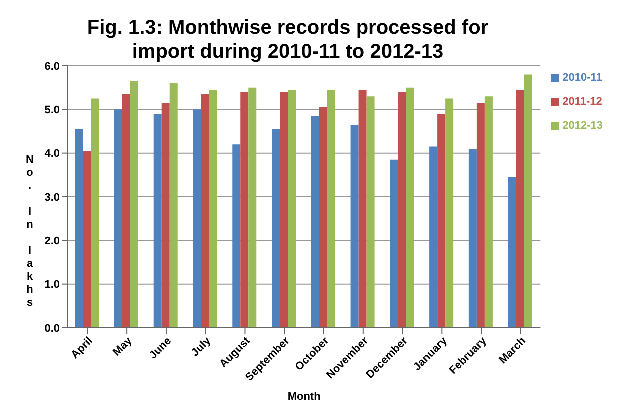 Image resolution: width=631 pixels, height=417 pixels. What do you see at coordinates (52, 66) in the screenshot?
I see `y-tick-label: 6.0` at bounding box center [52, 66].